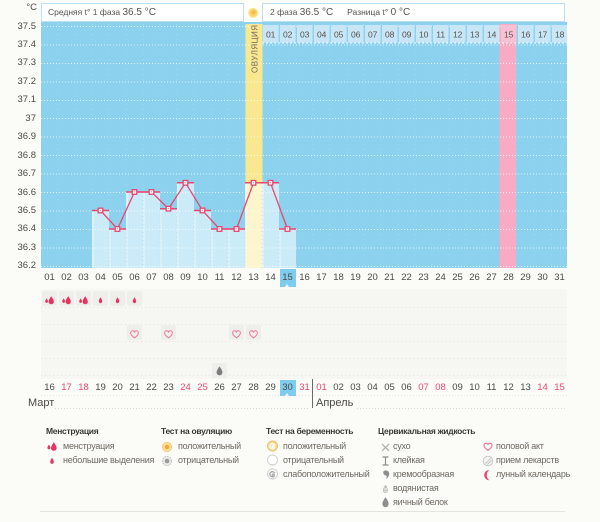 The width and height of the screenshot is (600, 522). I want to click on svg-text: 08, so click(390, 35).